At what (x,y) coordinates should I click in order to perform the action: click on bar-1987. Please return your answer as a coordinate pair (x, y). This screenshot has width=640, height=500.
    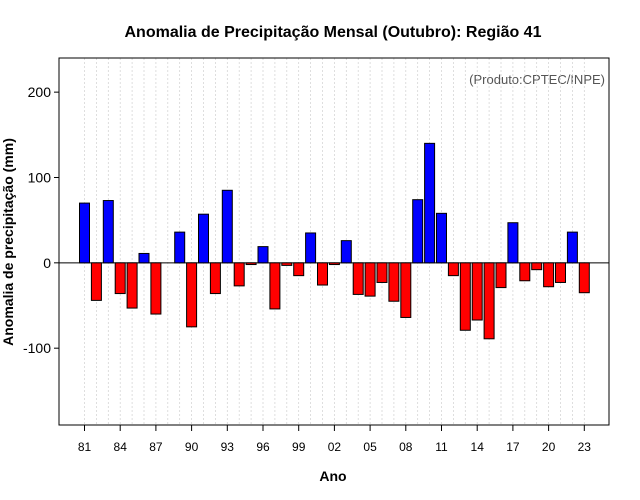
    Looking at the image, I should click on (156, 288).